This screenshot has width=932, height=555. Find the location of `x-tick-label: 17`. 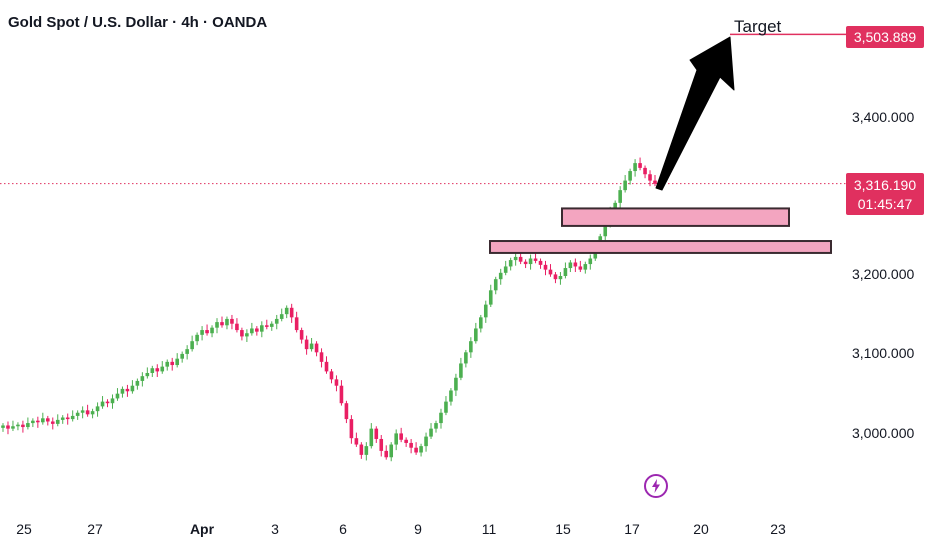

x-tick-label: 17 is located at coordinates (632, 529).